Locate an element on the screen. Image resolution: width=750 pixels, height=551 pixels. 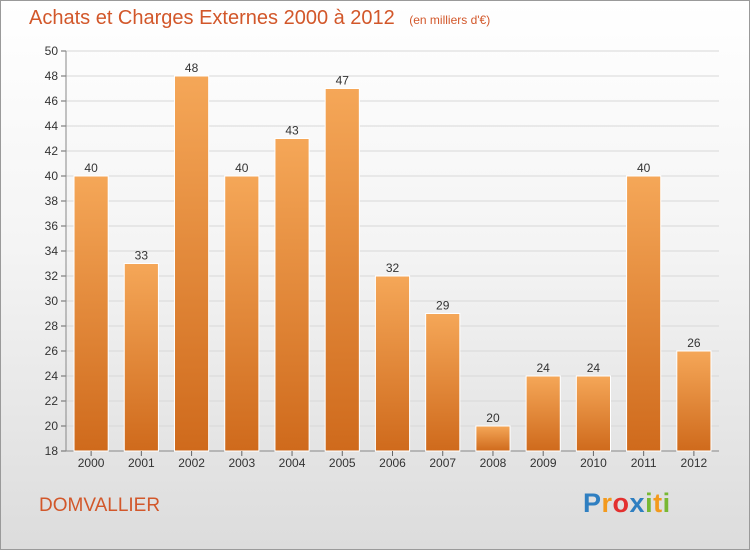
data-label: 48 is located at coordinates (192, 68).